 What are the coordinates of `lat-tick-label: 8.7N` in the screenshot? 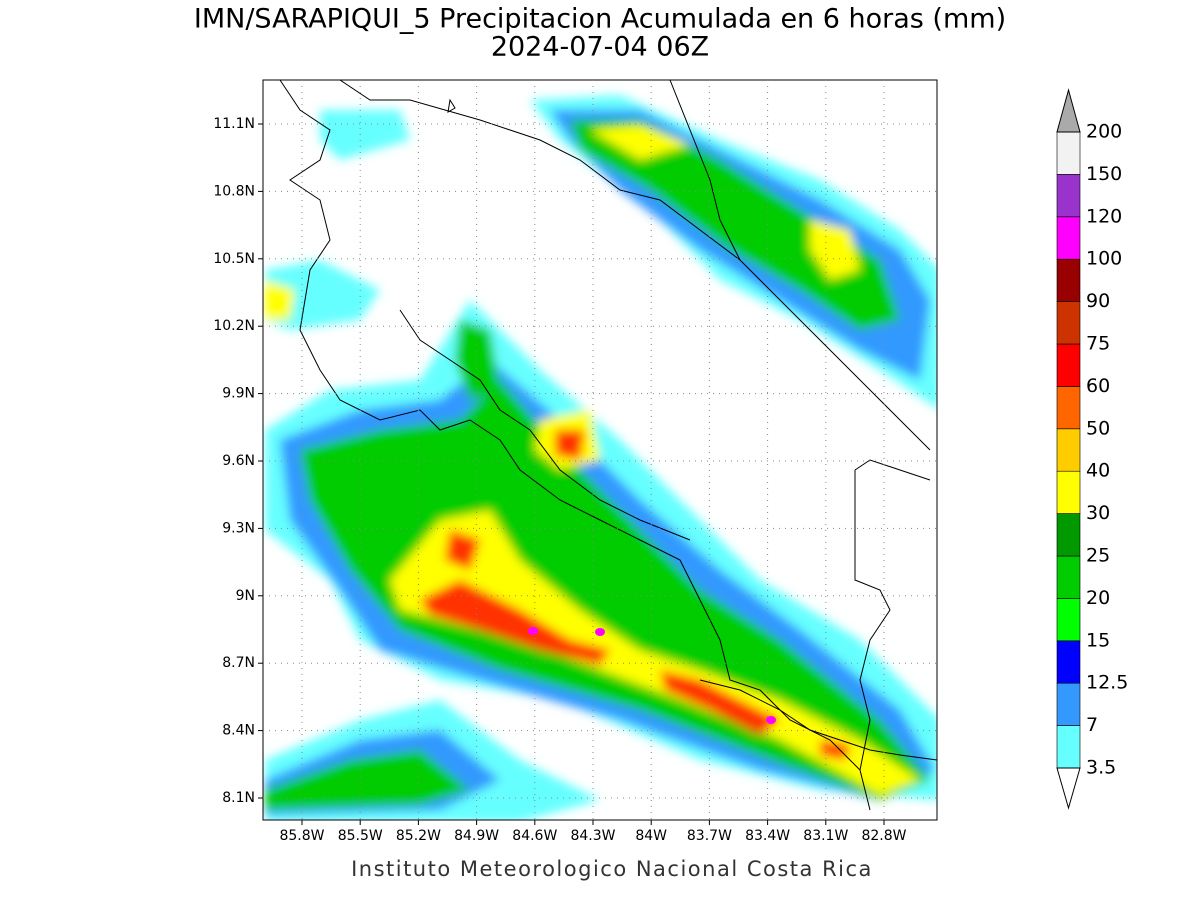 It's located at (238, 663).